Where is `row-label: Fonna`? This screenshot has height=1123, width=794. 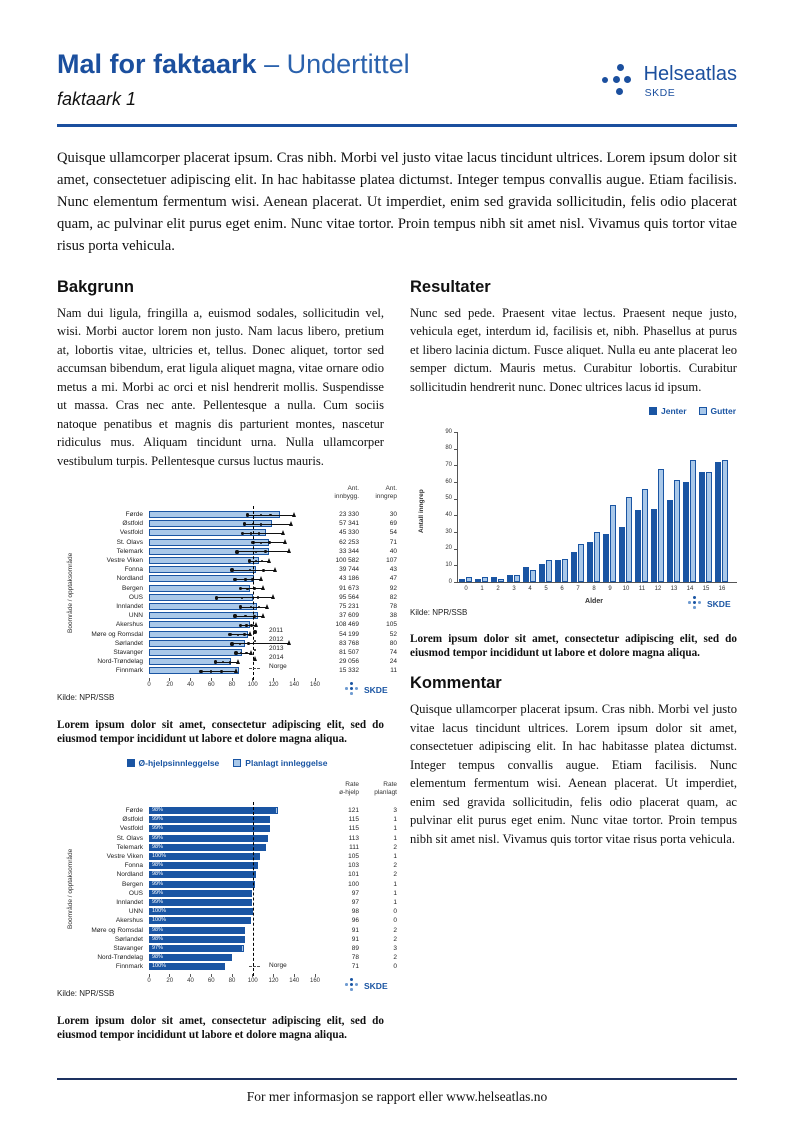 row-label: Fonna is located at coordinates (133, 866).